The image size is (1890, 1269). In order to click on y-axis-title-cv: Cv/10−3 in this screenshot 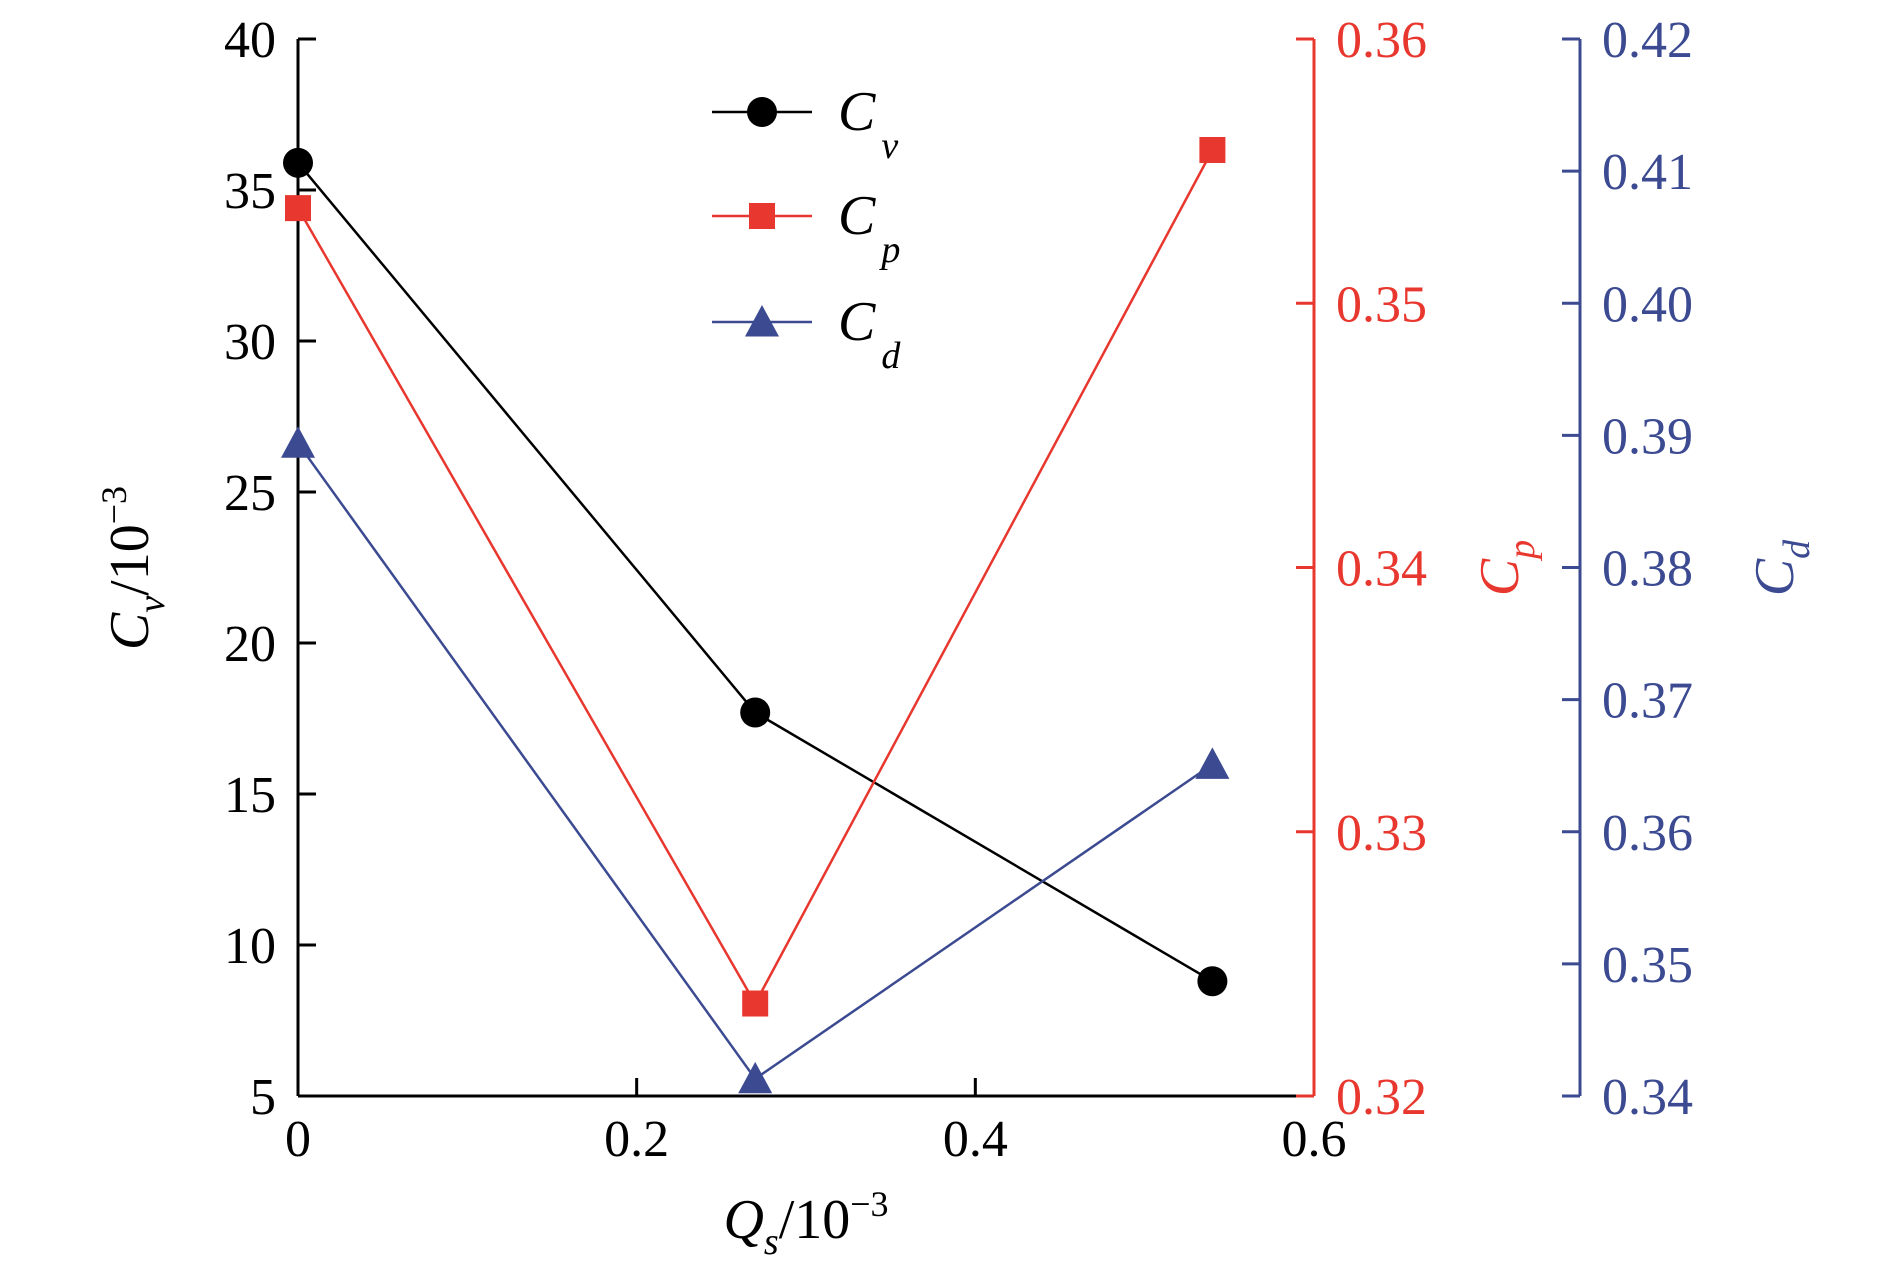, I will do `click(133, 568)`.